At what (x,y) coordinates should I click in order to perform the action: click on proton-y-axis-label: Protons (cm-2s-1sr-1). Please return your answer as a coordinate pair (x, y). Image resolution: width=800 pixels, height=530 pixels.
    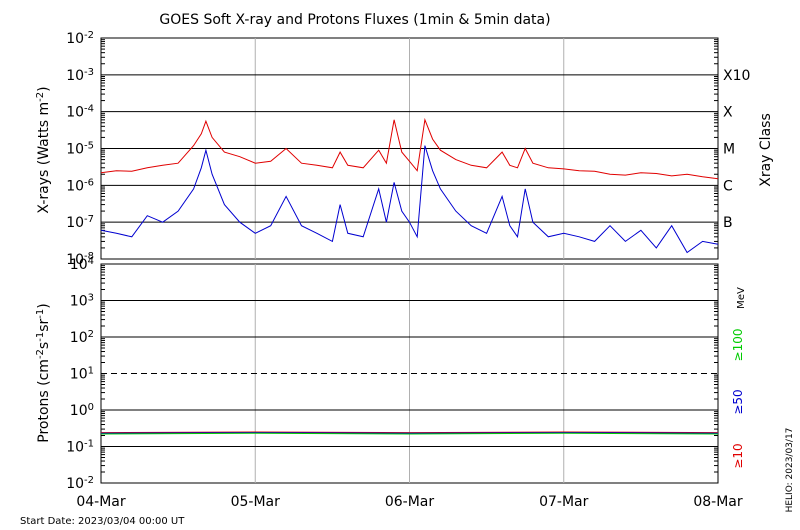
    Looking at the image, I should click on (44, 372).